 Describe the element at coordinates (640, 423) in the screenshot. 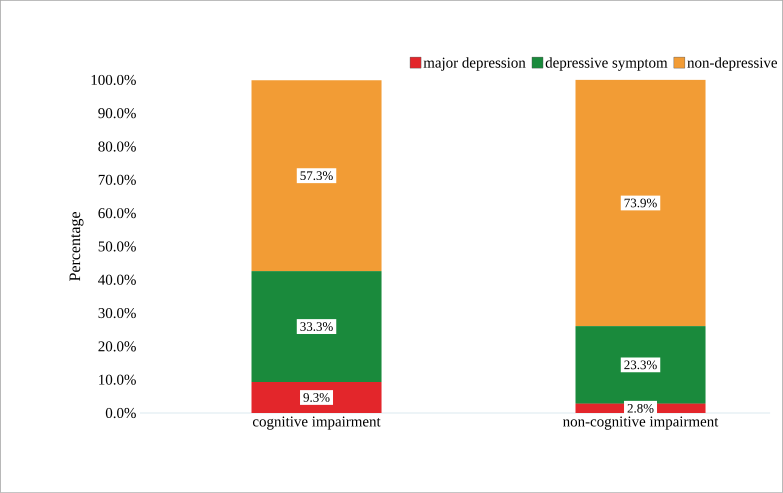

I see `x-tick-label: non-cognitive impairment` at that location.